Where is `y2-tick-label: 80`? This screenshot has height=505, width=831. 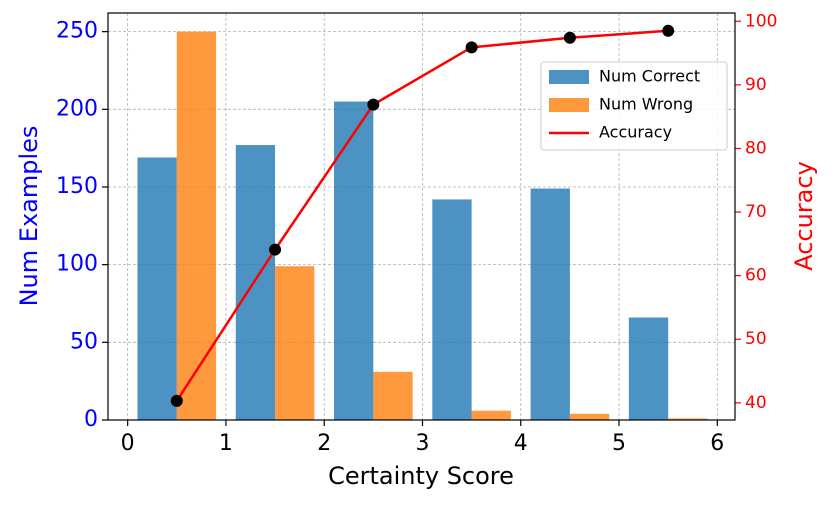
y2-tick-label: 80 is located at coordinates (756, 148).